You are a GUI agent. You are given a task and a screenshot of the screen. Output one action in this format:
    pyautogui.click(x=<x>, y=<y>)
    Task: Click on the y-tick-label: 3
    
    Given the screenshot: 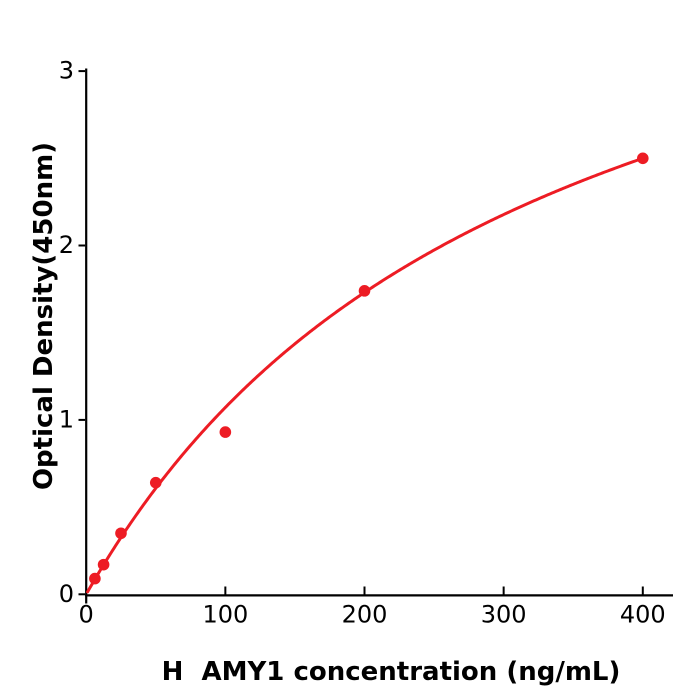 What is the action you would take?
    pyautogui.click(x=66, y=71)
    